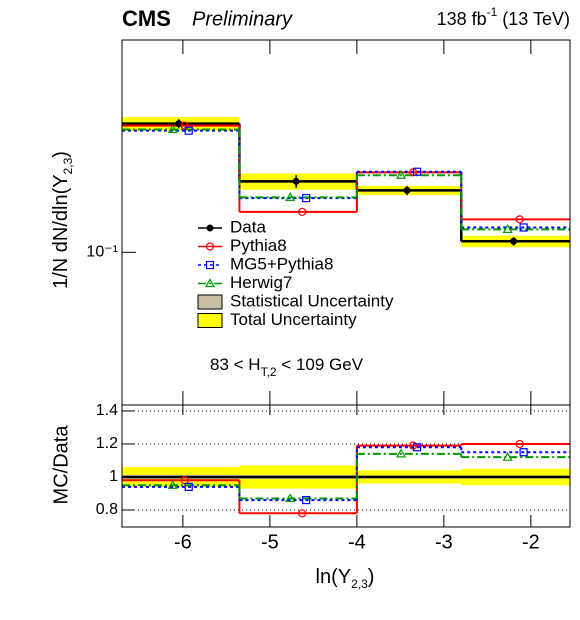 The image size is (580, 620). Describe the element at coordinates (357, 542) in the screenshot. I see `x-tick-label: -4` at that location.